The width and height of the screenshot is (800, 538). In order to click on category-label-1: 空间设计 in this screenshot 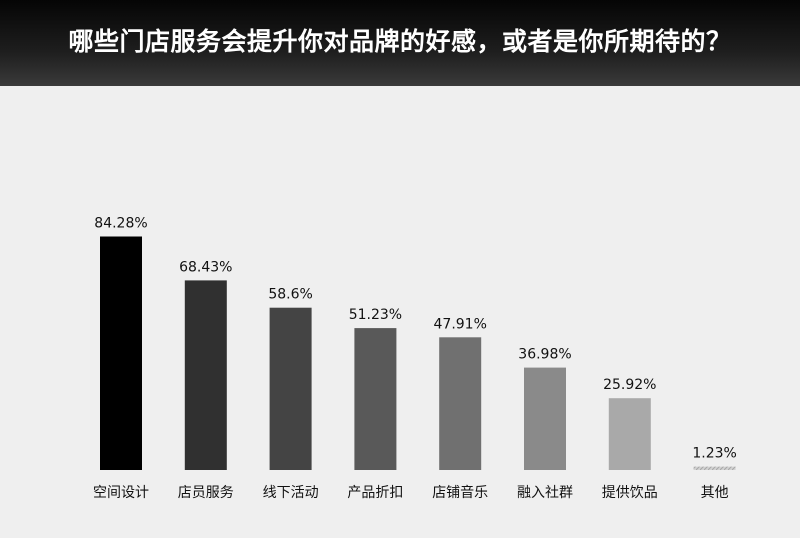, I will do `click(121, 493)`.